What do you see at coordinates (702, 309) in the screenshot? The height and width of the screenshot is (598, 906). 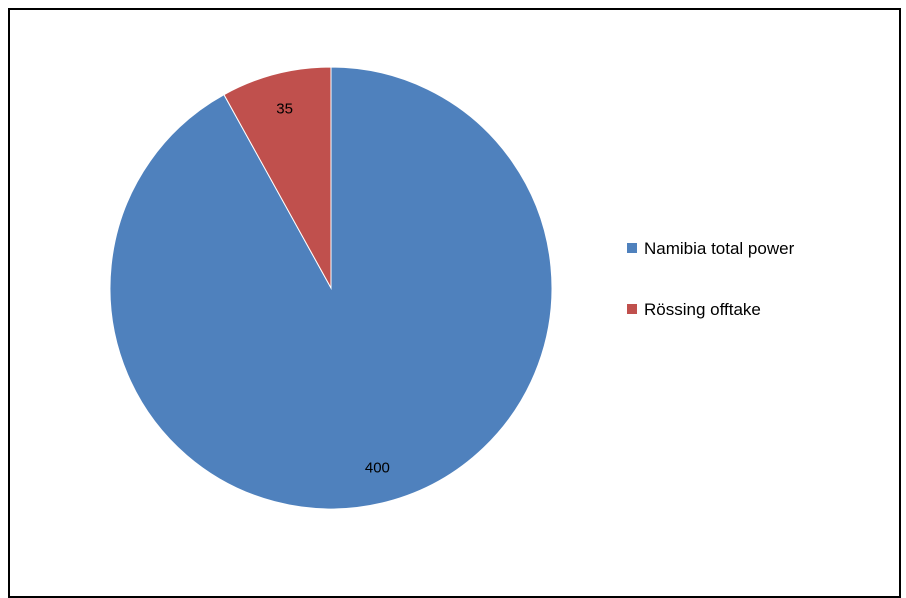 I see `legend-label-1: Rössing offtake` at bounding box center [702, 309].